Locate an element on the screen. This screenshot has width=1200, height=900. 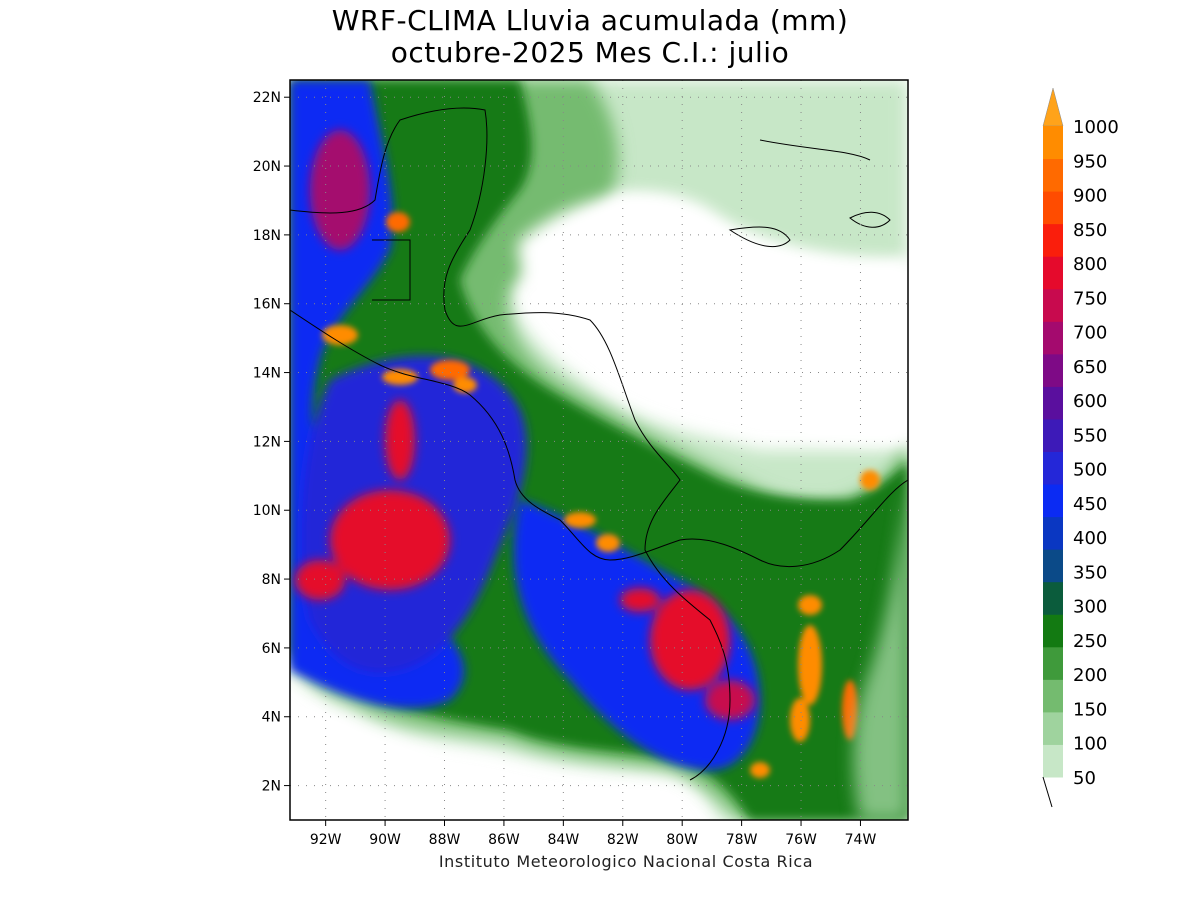
lat-tick-label-10: 2N is located at coordinates (271, 787).